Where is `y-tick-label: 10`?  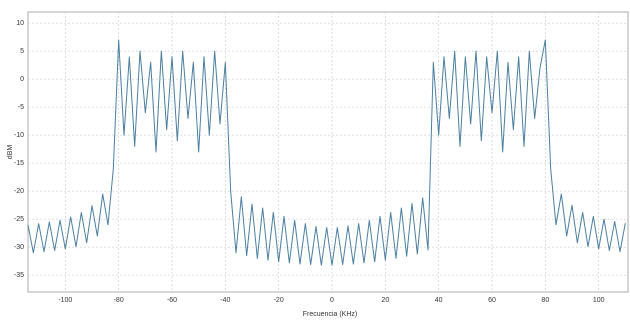 y-tick-label: 10 is located at coordinates (20, 23).